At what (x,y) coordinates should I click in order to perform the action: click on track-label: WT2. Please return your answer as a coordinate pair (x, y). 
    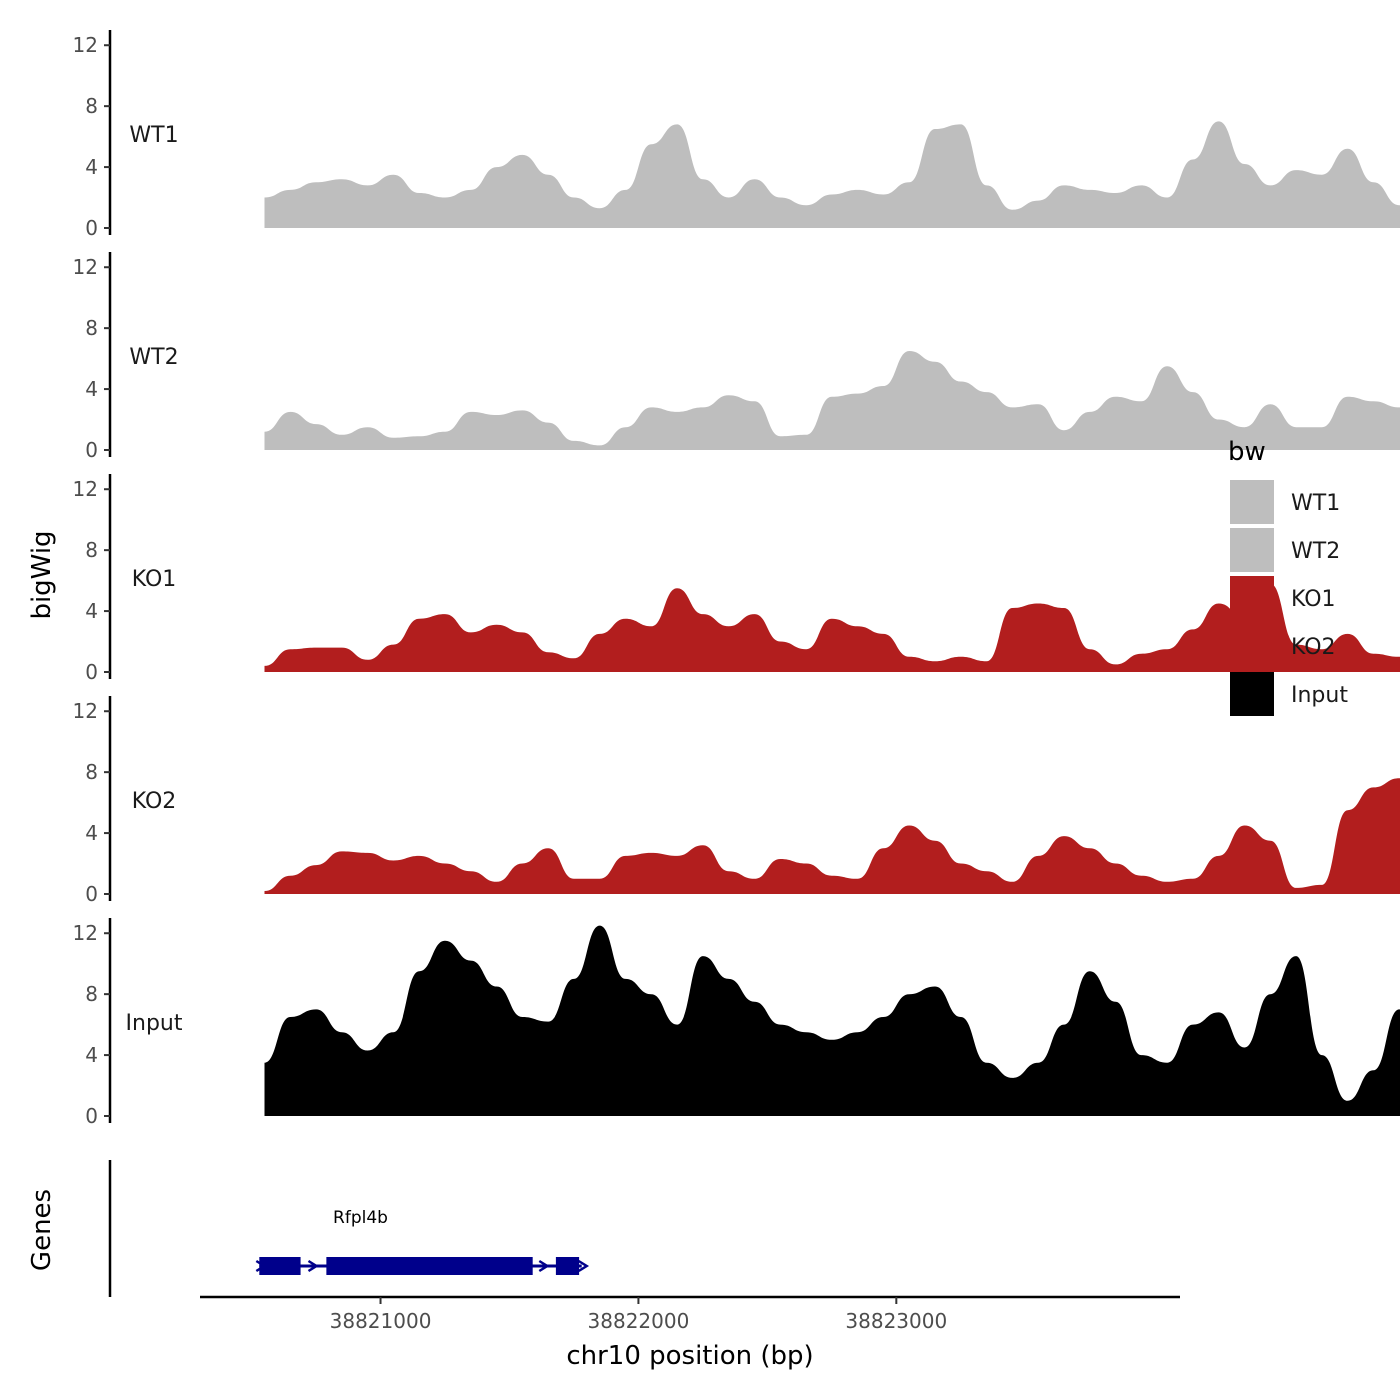
    Looking at the image, I should click on (153, 357).